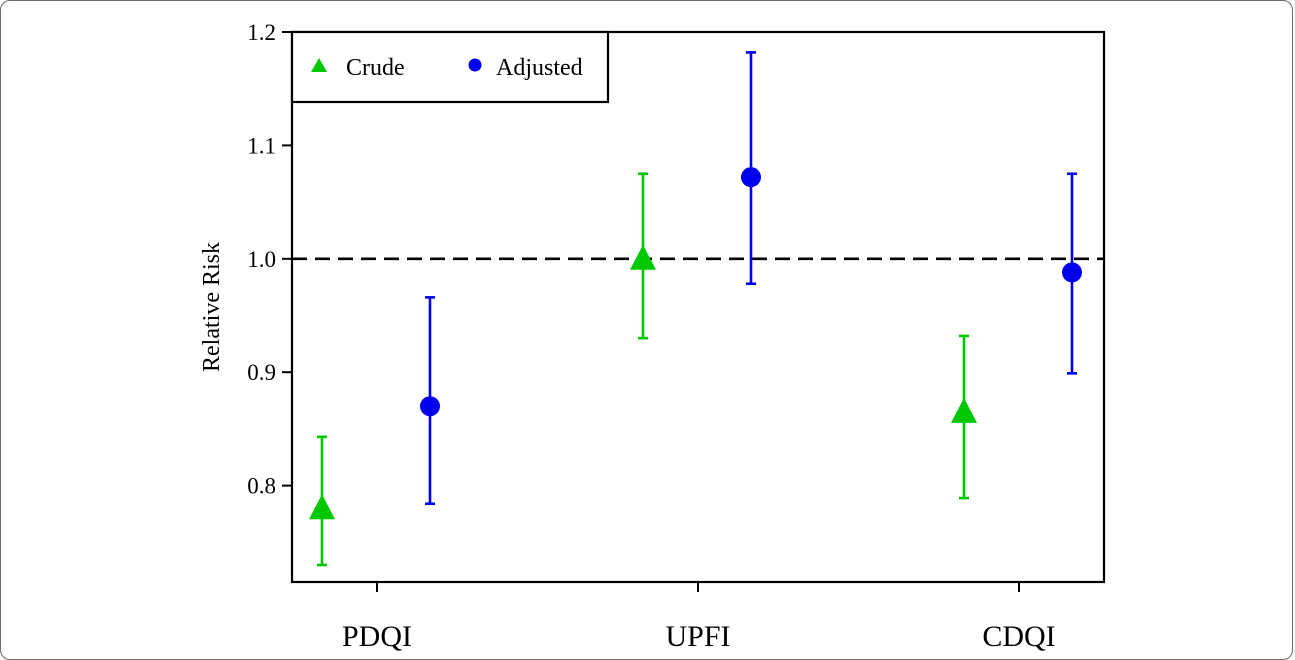 Image resolution: width=1295 pixels, height=660 pixels. Describe the element at coordinates (319, 65) in the screenshot. I see `legend-crude-marker` at that location.